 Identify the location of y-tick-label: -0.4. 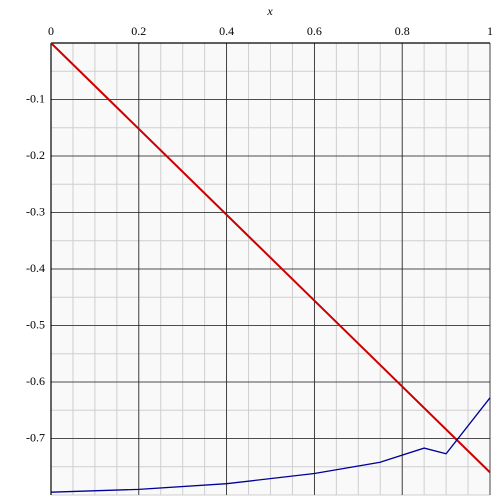
(35, 268).